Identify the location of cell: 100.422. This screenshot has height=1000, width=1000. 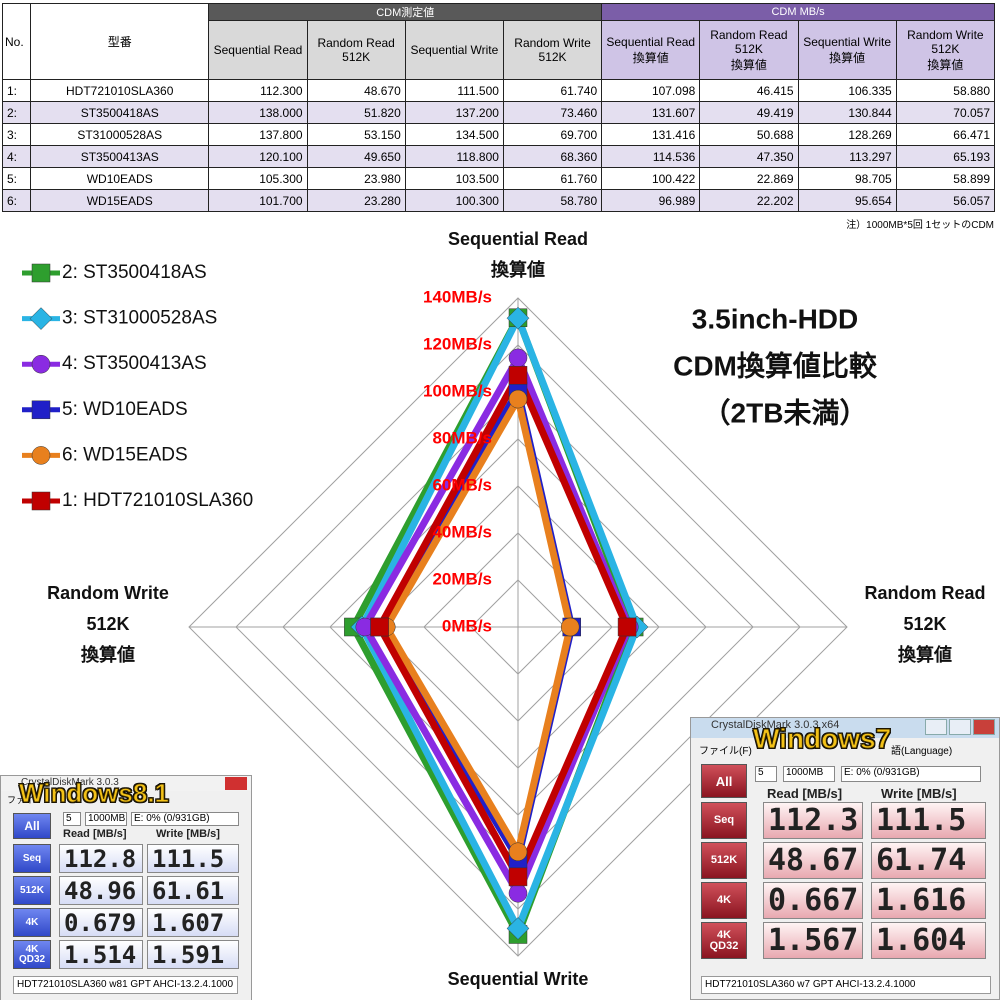
(651, 178).